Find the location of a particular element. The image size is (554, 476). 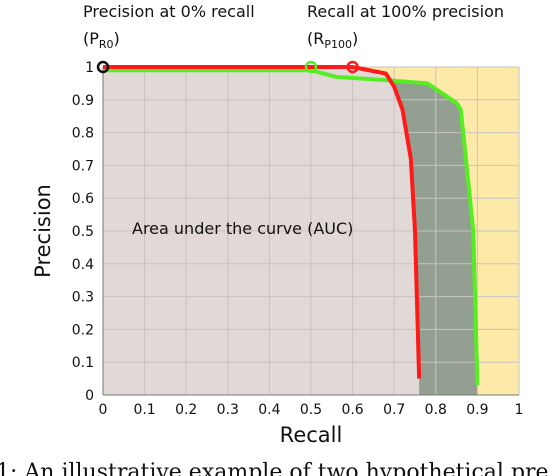

r-p100-label: Recall at 100% precision is located at coordinates (405, 11).